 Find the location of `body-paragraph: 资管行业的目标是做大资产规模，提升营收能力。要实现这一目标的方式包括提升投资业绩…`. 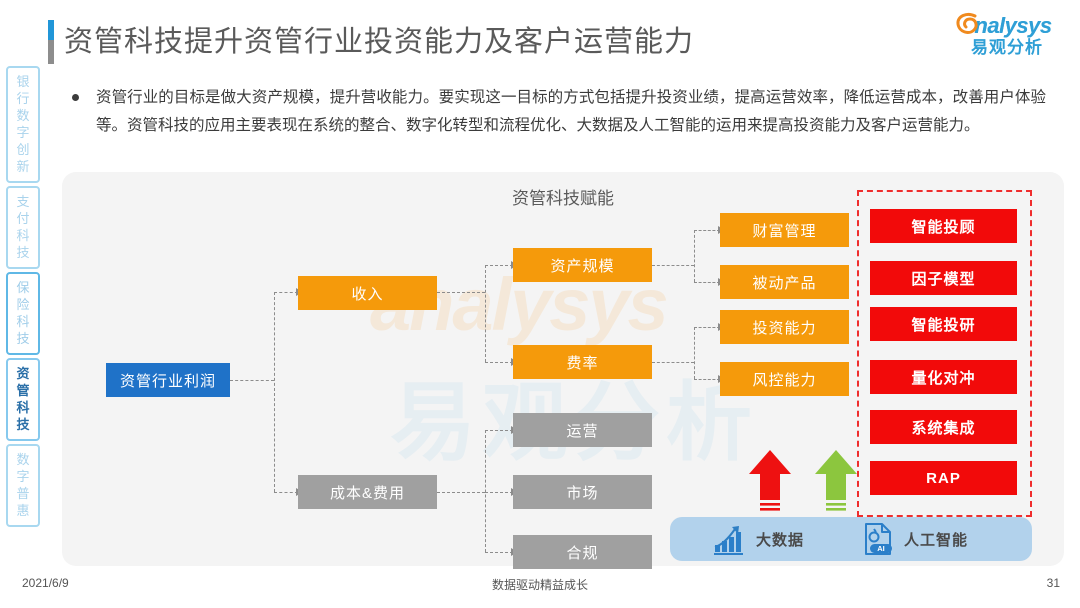

body-paragraph: 资管行业的目标是做大资产规模，提升营收能力。要实现这一目标的方式包括提升投资业绩… is located at coordinates (571, 111).